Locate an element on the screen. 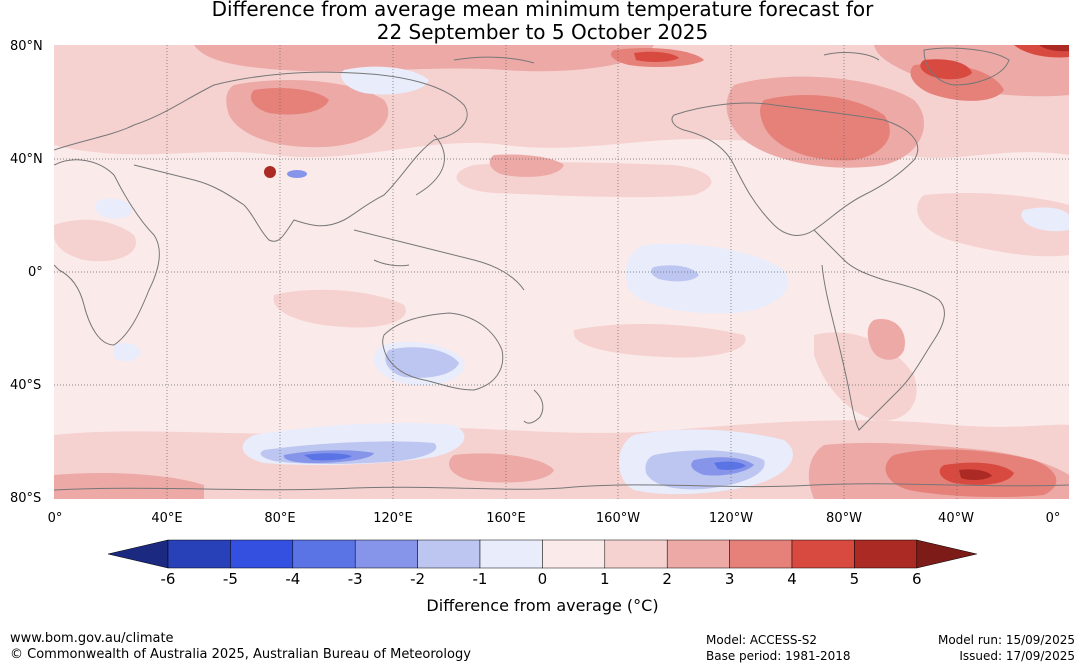  lat-label-80N: 80°N is located at coordinates (26, 46).